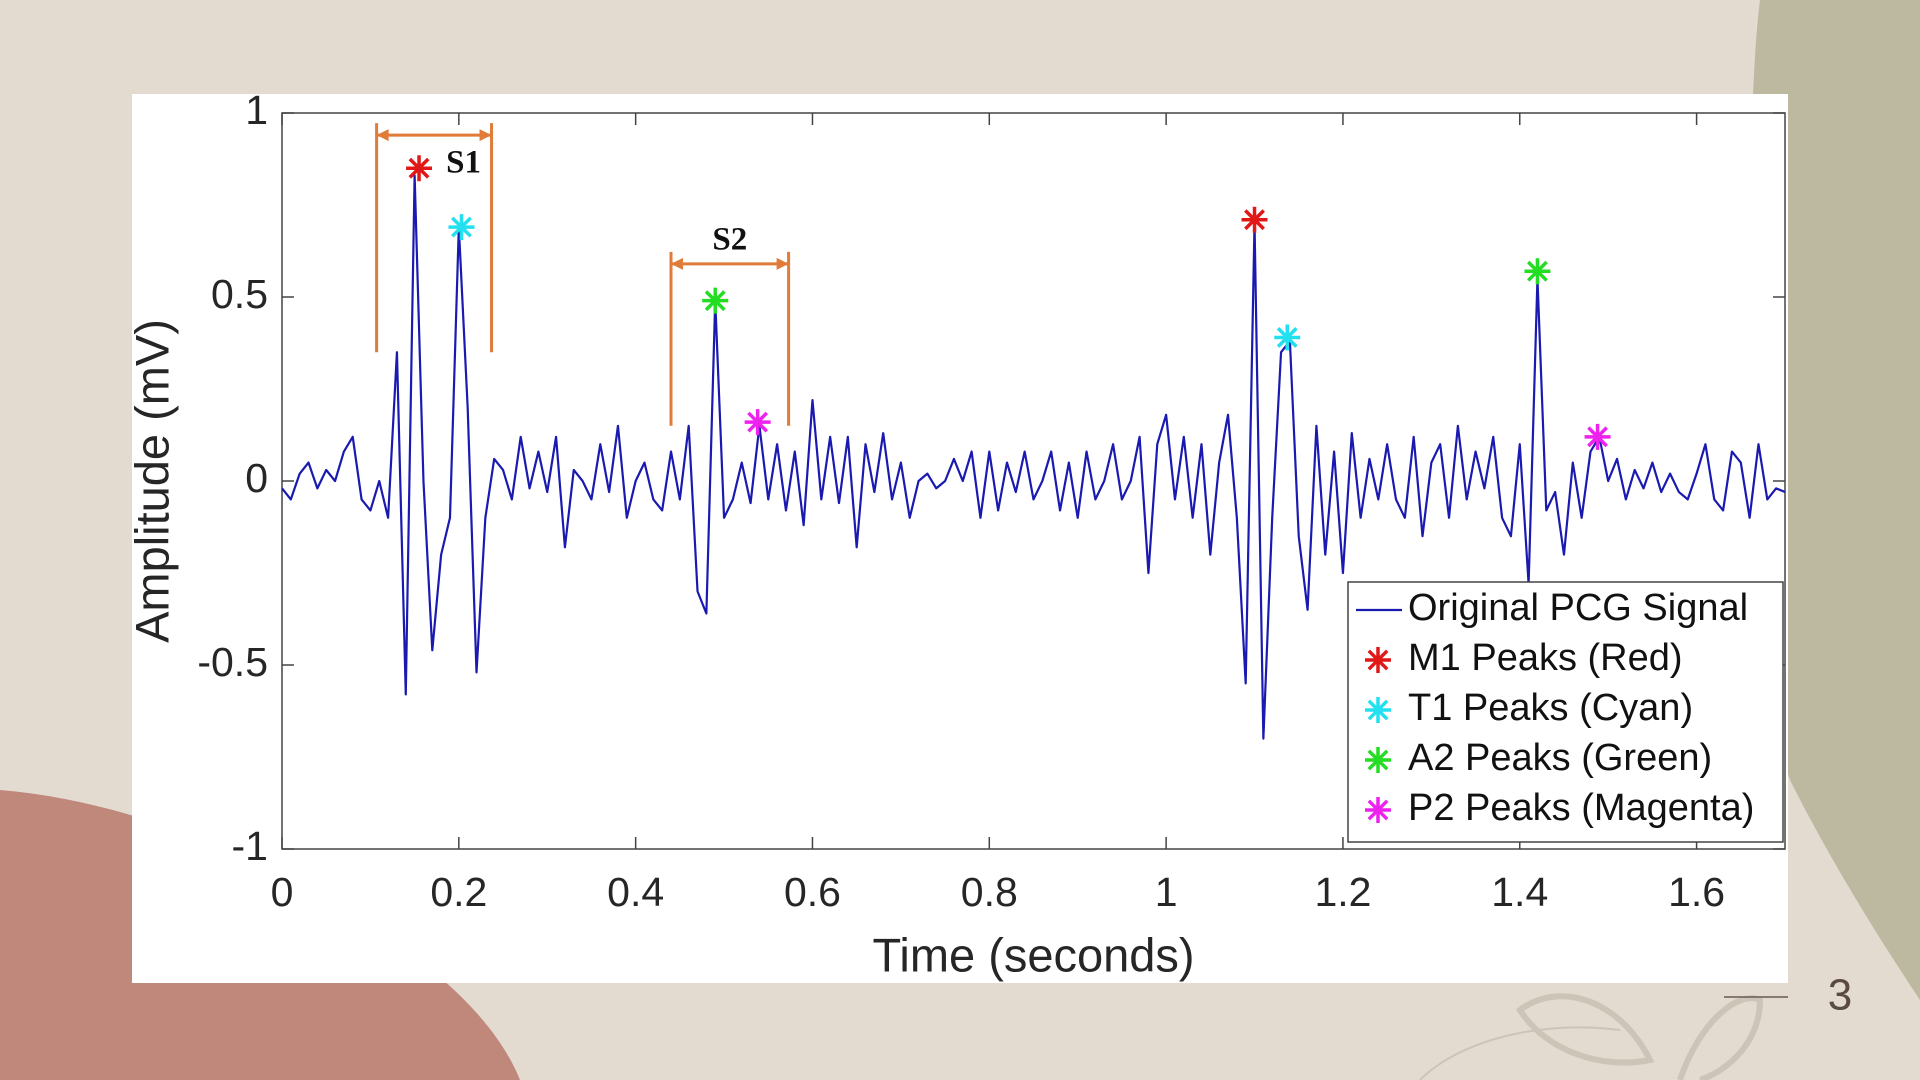 This screenshot has height=1080, width=1920. I want to click on y-tick-label: -0.5, so click(232, 662).